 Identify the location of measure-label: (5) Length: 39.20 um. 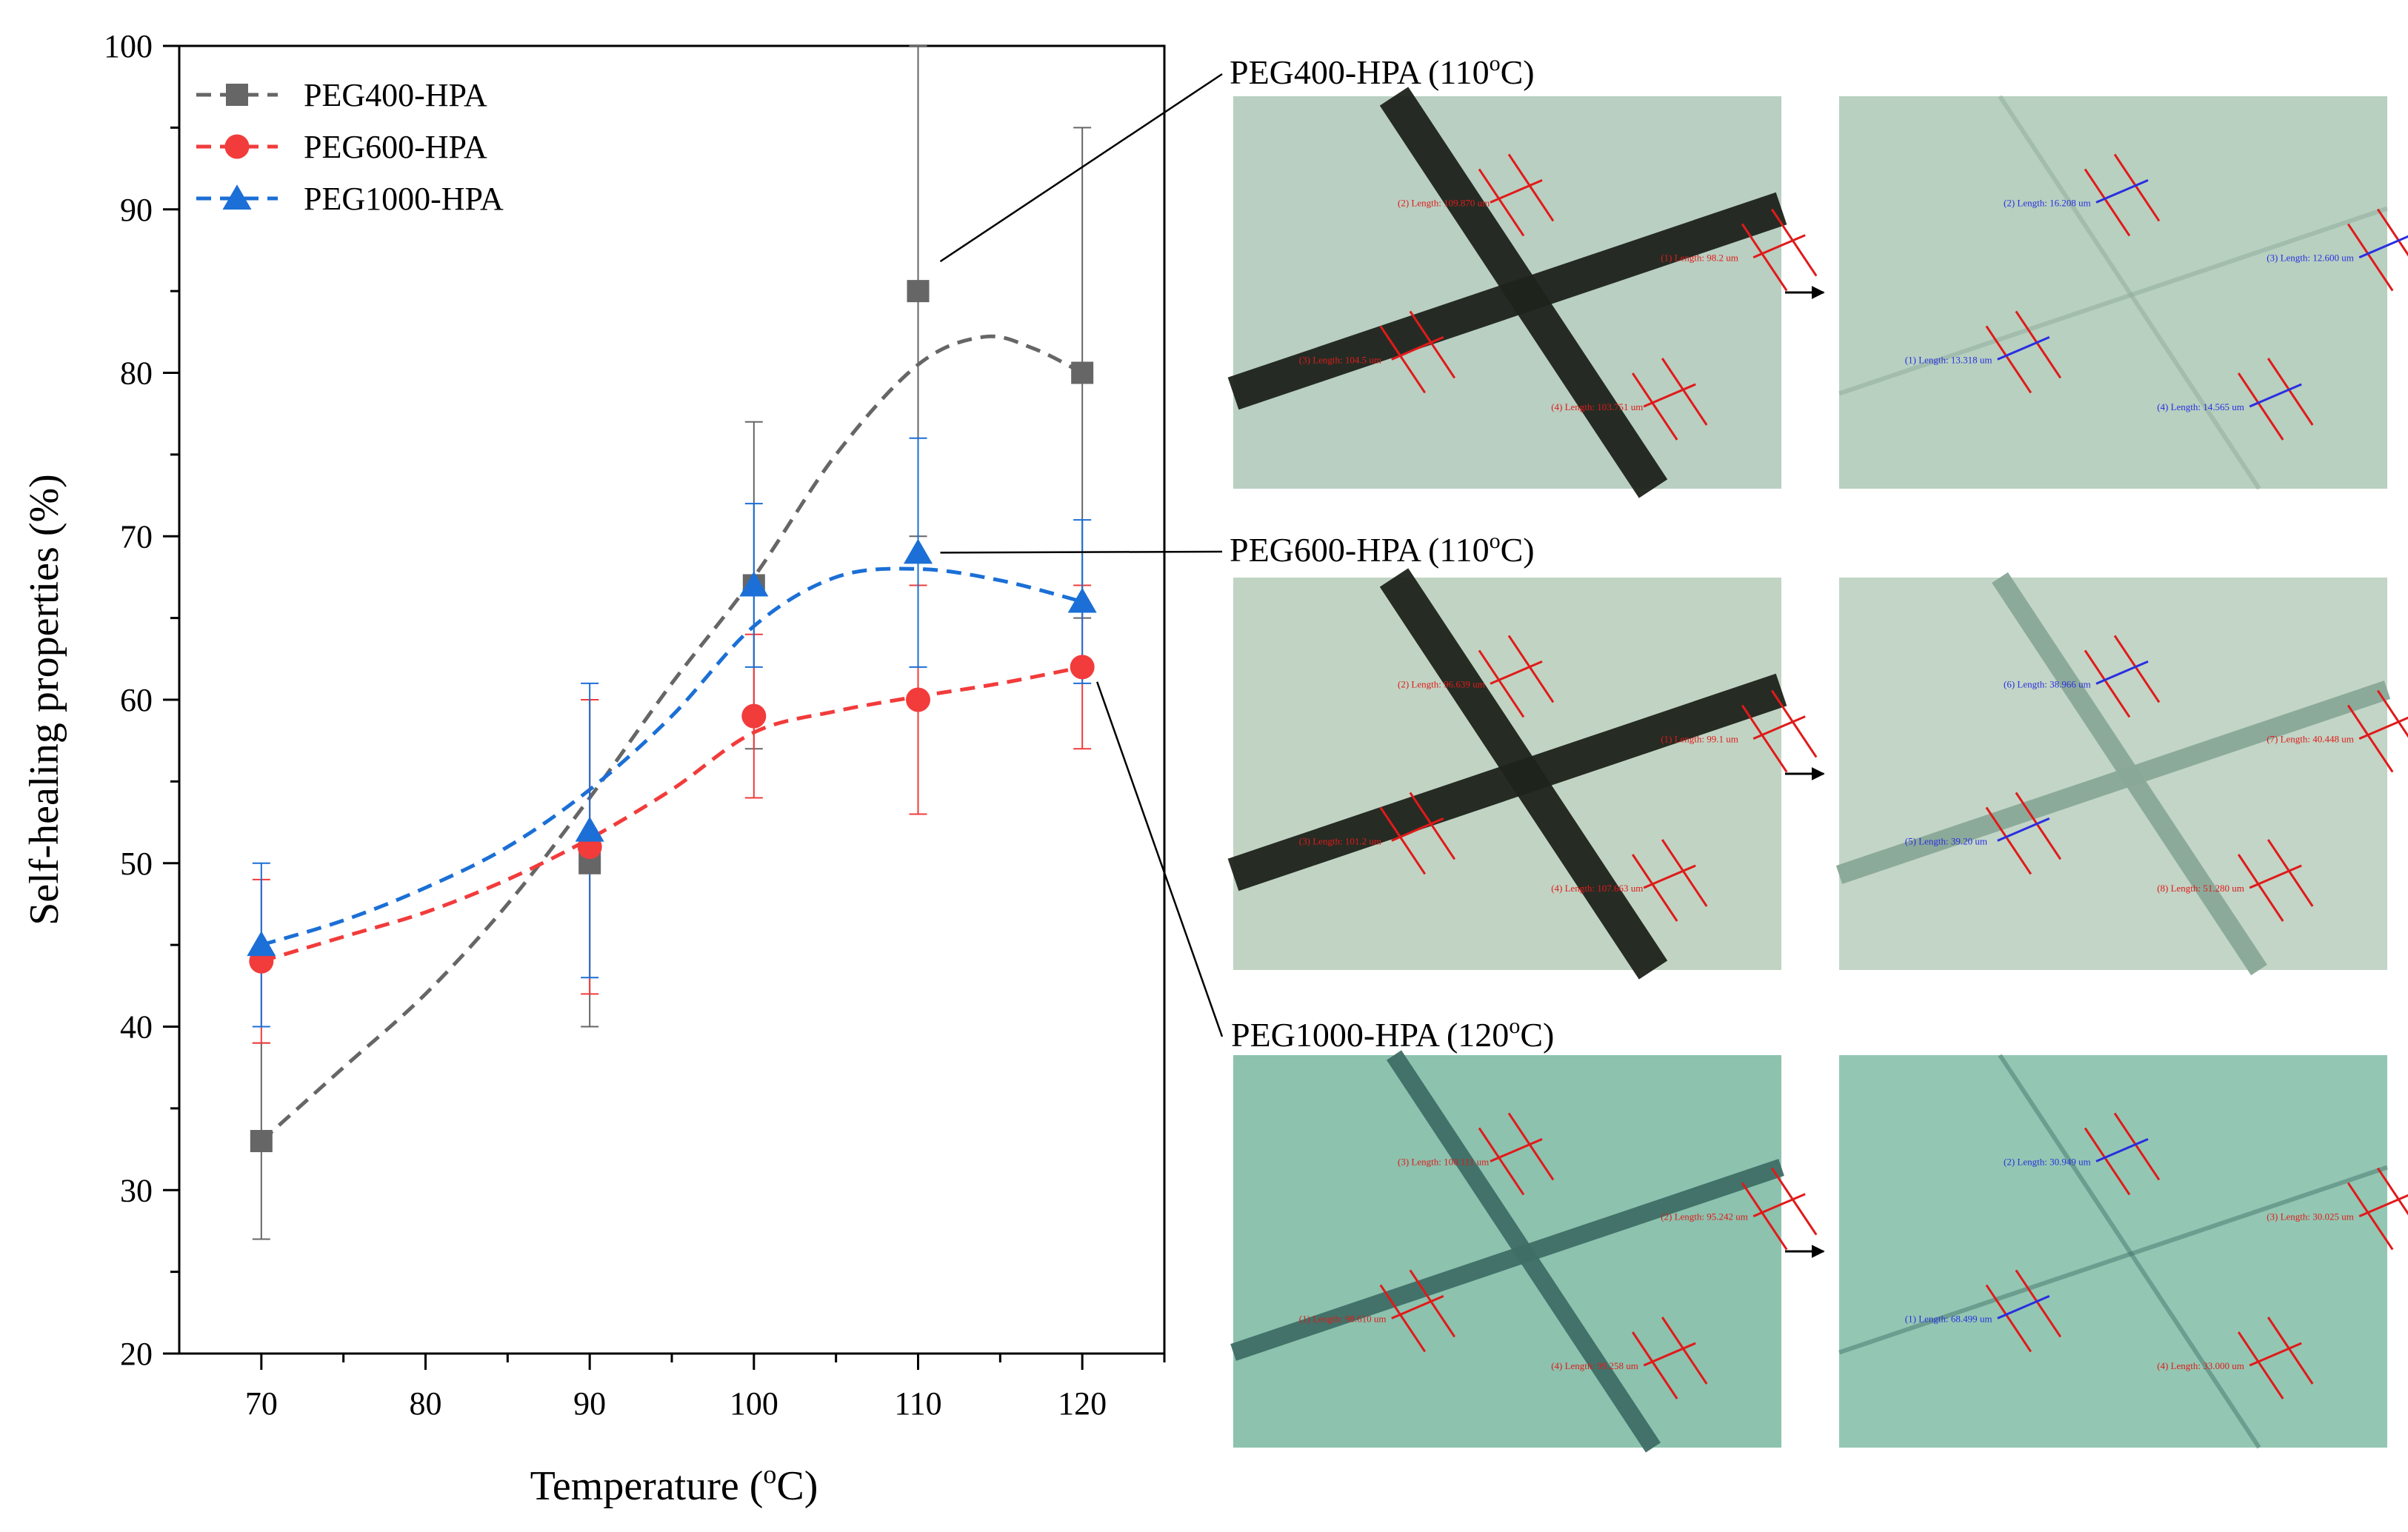
(1946, 840).